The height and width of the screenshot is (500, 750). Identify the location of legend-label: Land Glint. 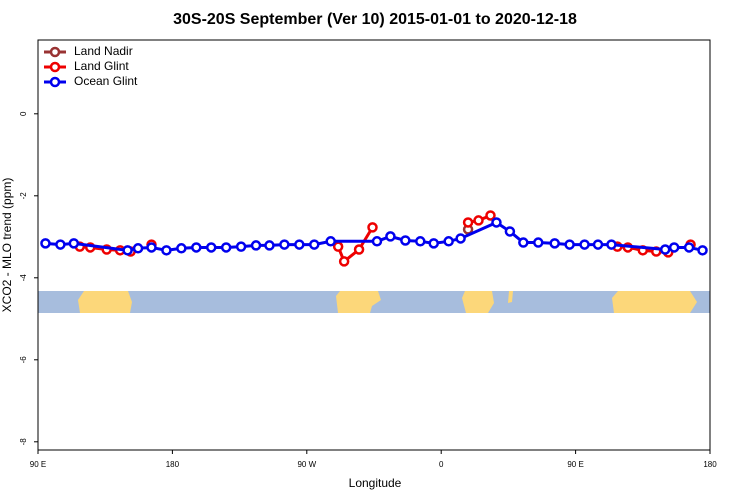
(101, 66).